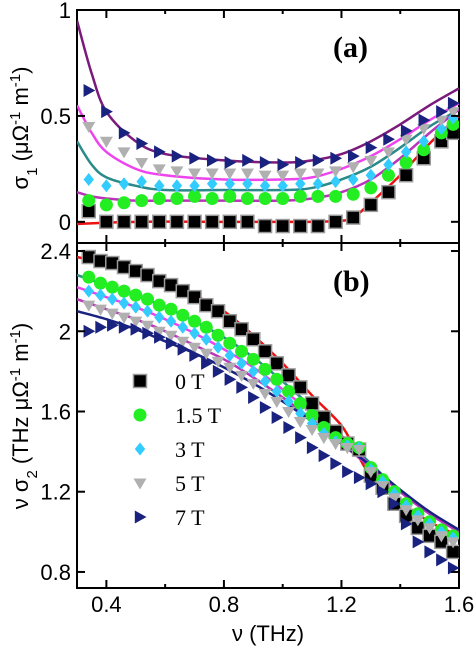  What do you see at coordinates (55, 572) in the screenshot?
I see `panel-b-y-tick-label: 0.8` at bounding box center [55, 572].